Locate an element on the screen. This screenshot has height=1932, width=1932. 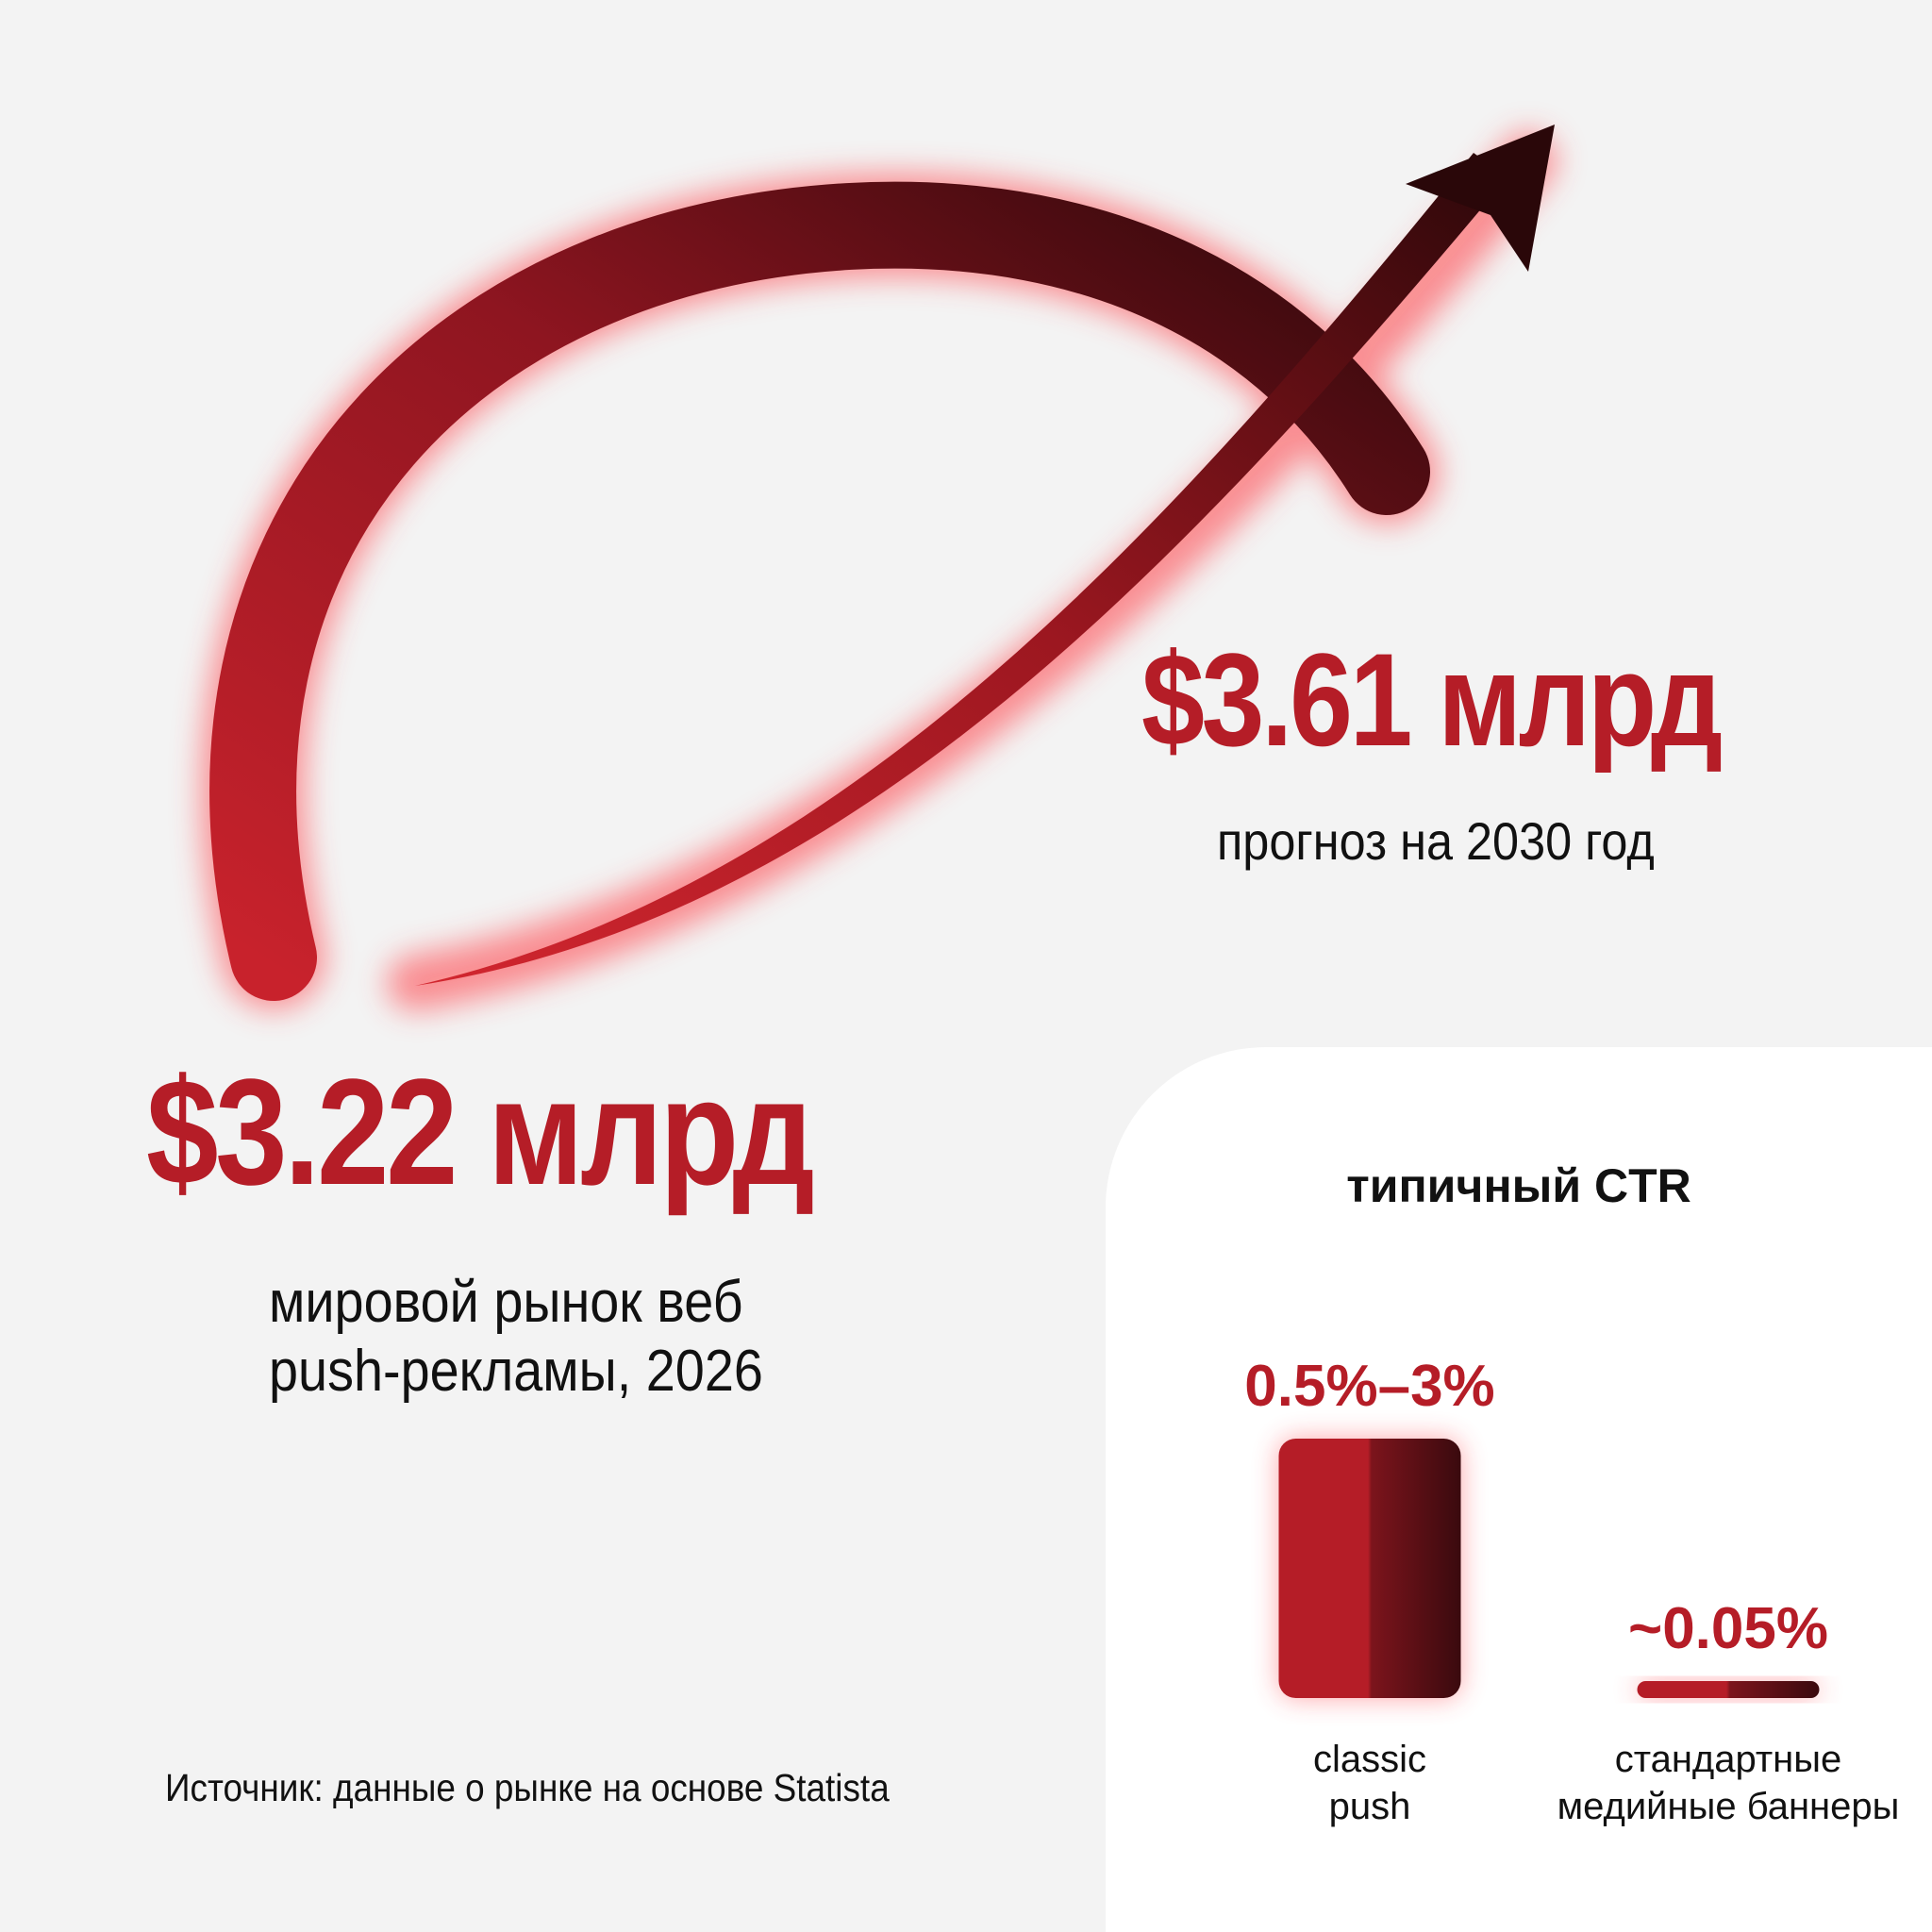
market-value: $3.22 млрд is located at coordinates (481, 1131).